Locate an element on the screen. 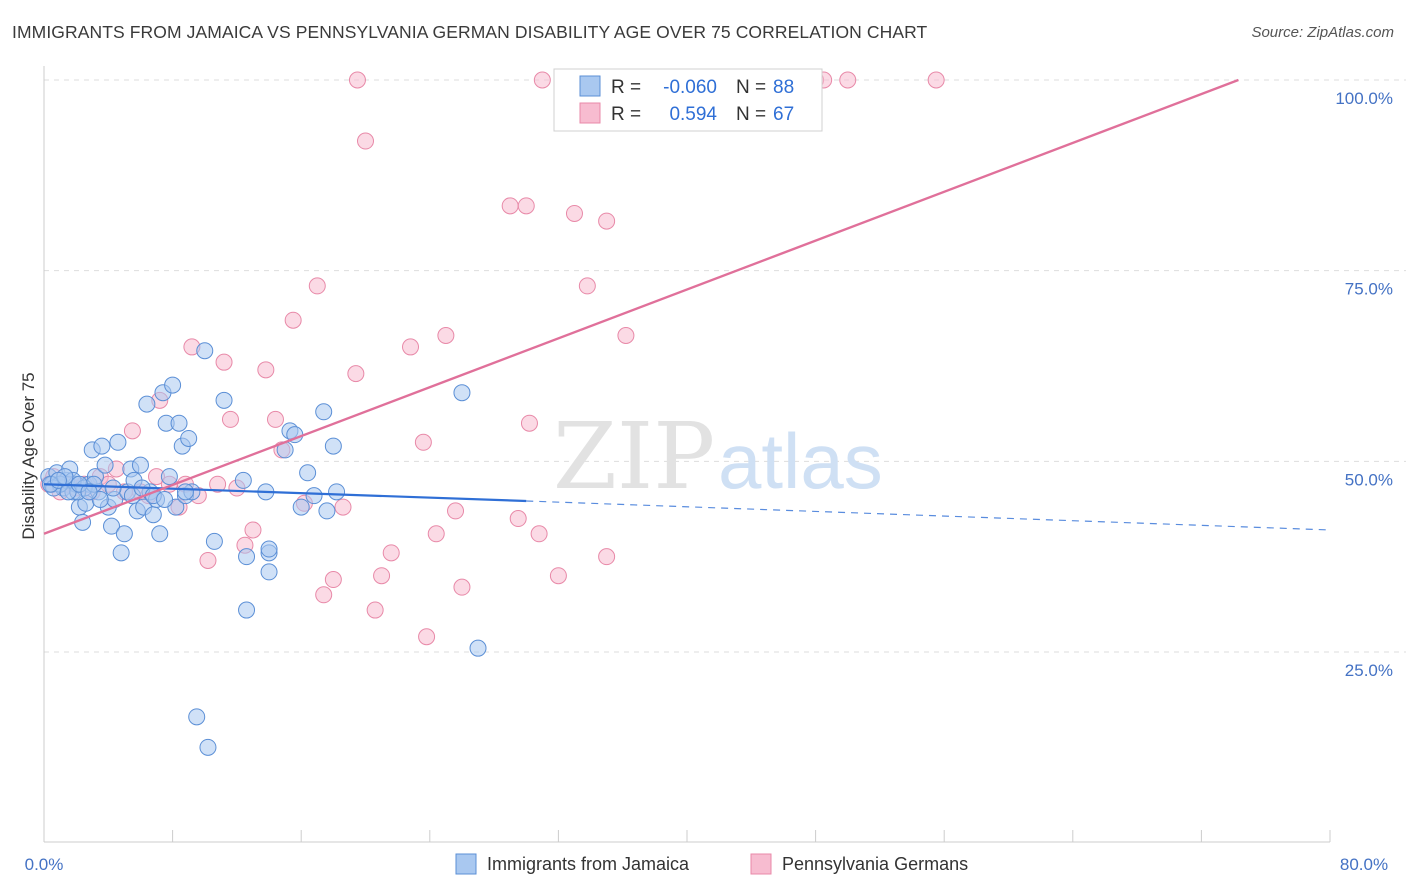 This screenshot has height=892, width=1406. y-tick-labels: 25.0% 50.0% 75.0% 100.0% is located at coordinates (1364, 384).